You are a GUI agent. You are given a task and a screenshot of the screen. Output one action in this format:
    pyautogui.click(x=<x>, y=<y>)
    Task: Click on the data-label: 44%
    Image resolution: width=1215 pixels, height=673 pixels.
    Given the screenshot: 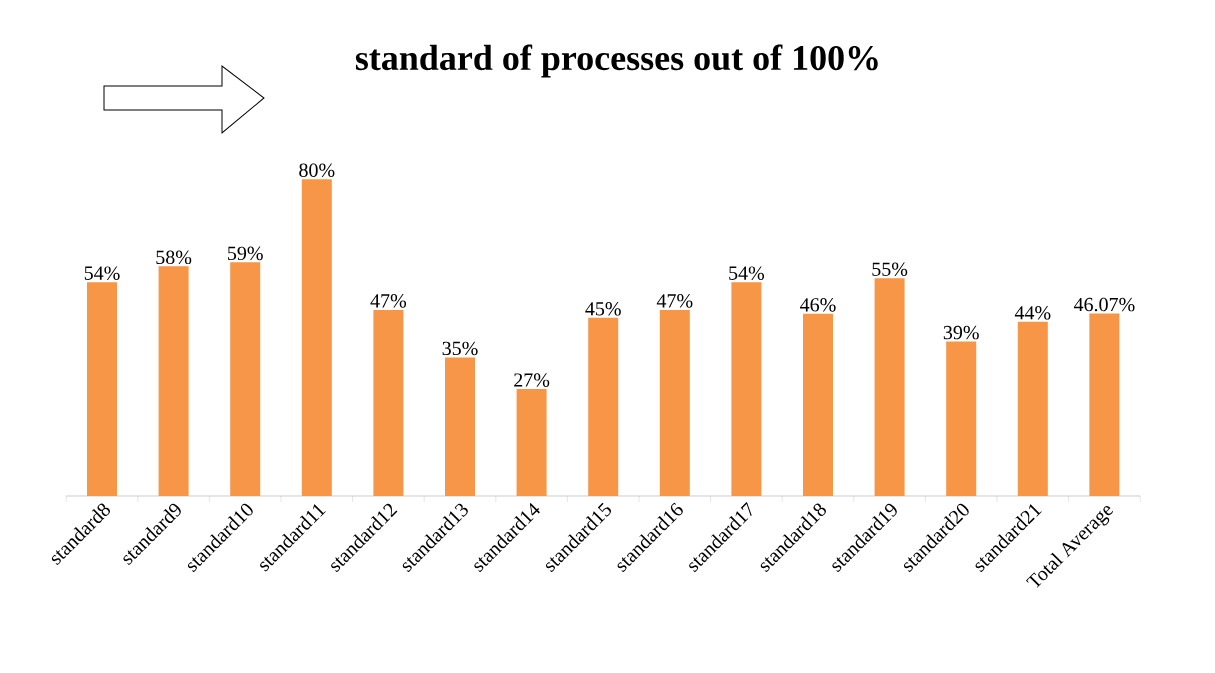 What is the action you would take?
    pyautogui.click(x=1032, y=313)
    